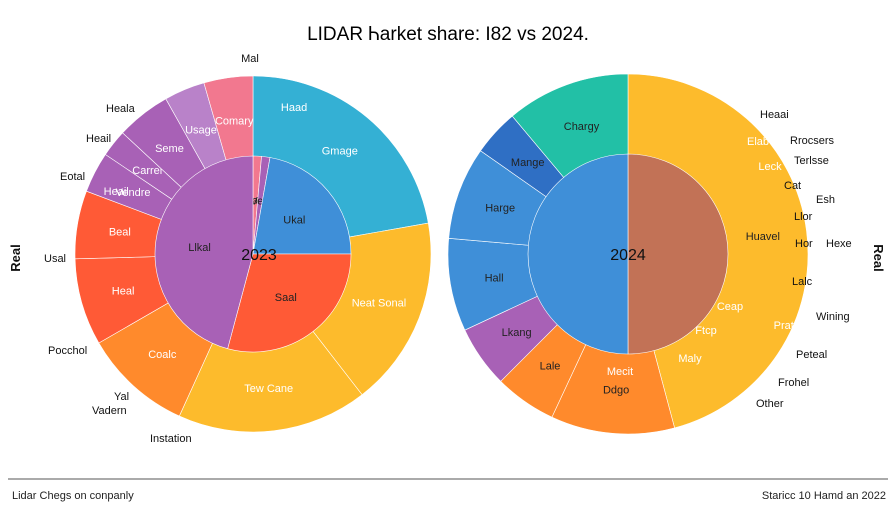 This screenshot has width=896, height=512. I want to click on outer-2023-label-tew-cane: Tew Cane, so click(268, 389).